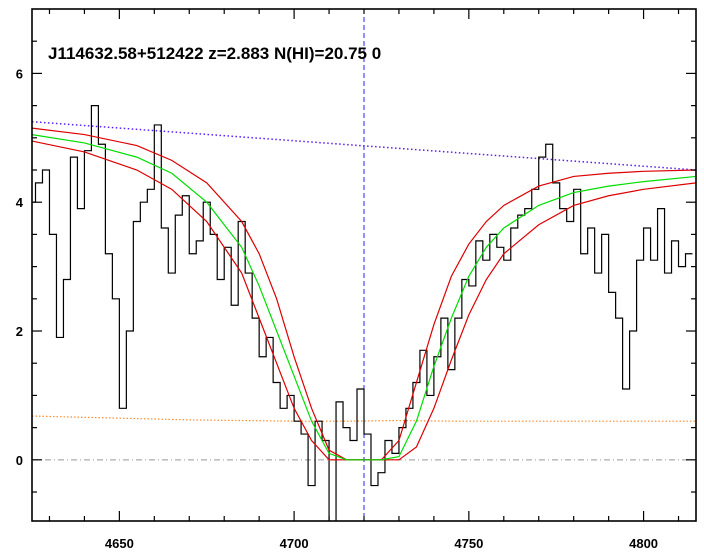 This screenshot has height=556, width=704. Describe the element at coordinates (20, 202) in the screenshot. I see `y-tick-label: 4` at that location.